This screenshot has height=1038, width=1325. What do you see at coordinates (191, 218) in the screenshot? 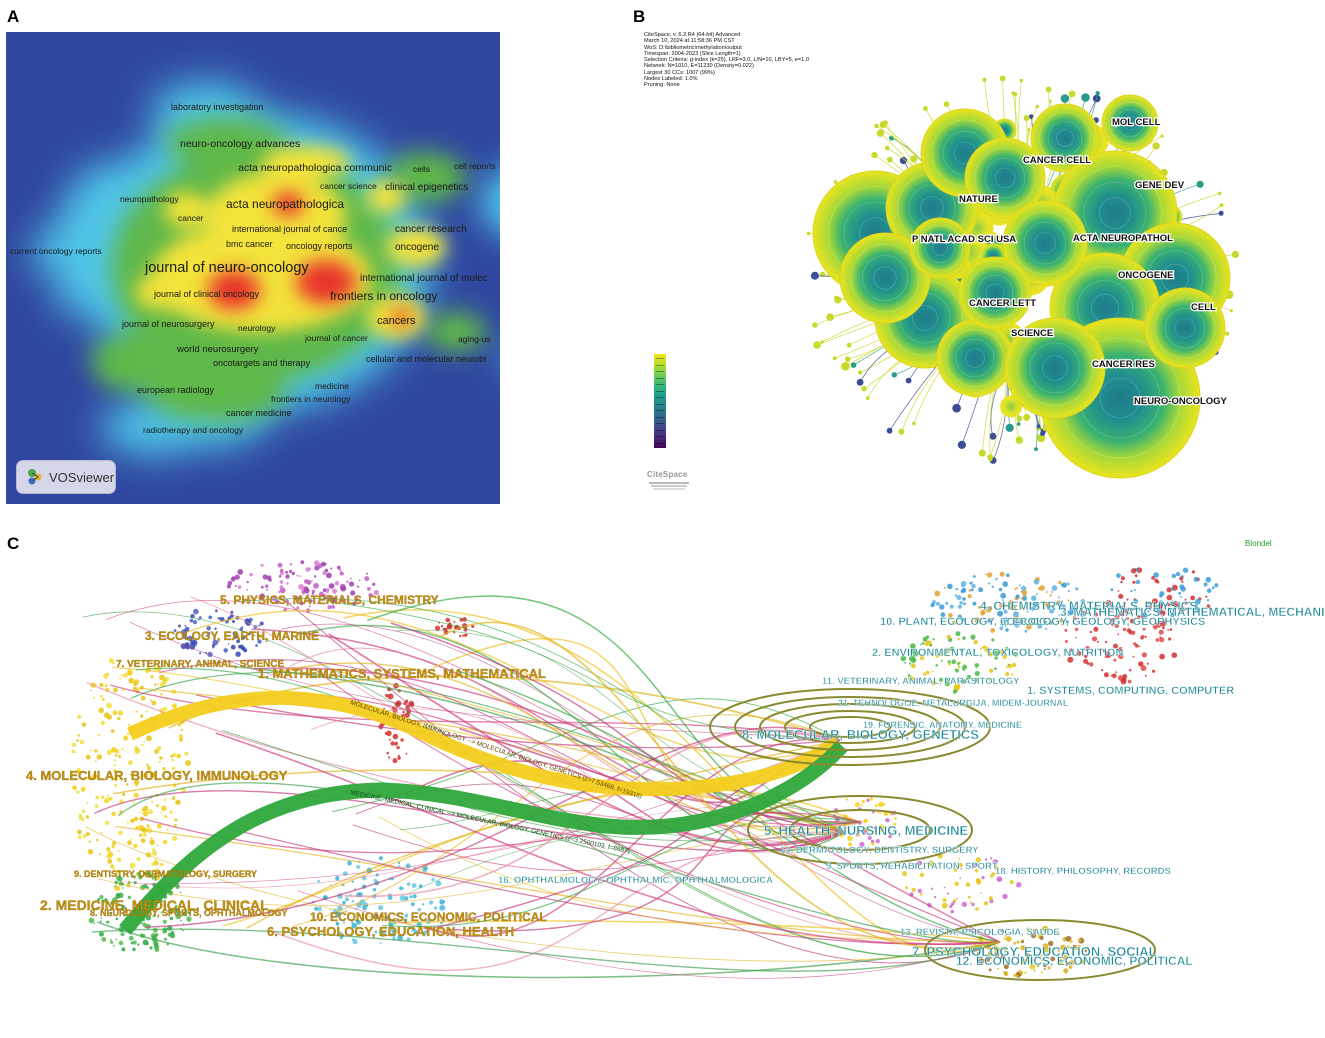
I see `journal-label: cancer` at bounding box center [191, 218].